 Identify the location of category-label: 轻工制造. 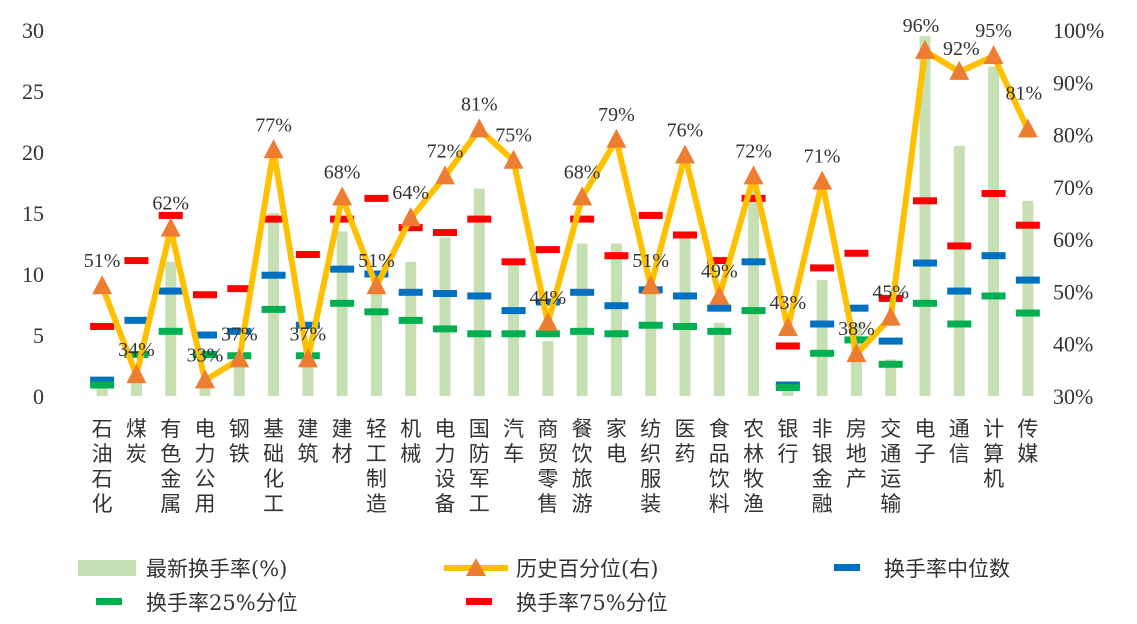
(376, 466).